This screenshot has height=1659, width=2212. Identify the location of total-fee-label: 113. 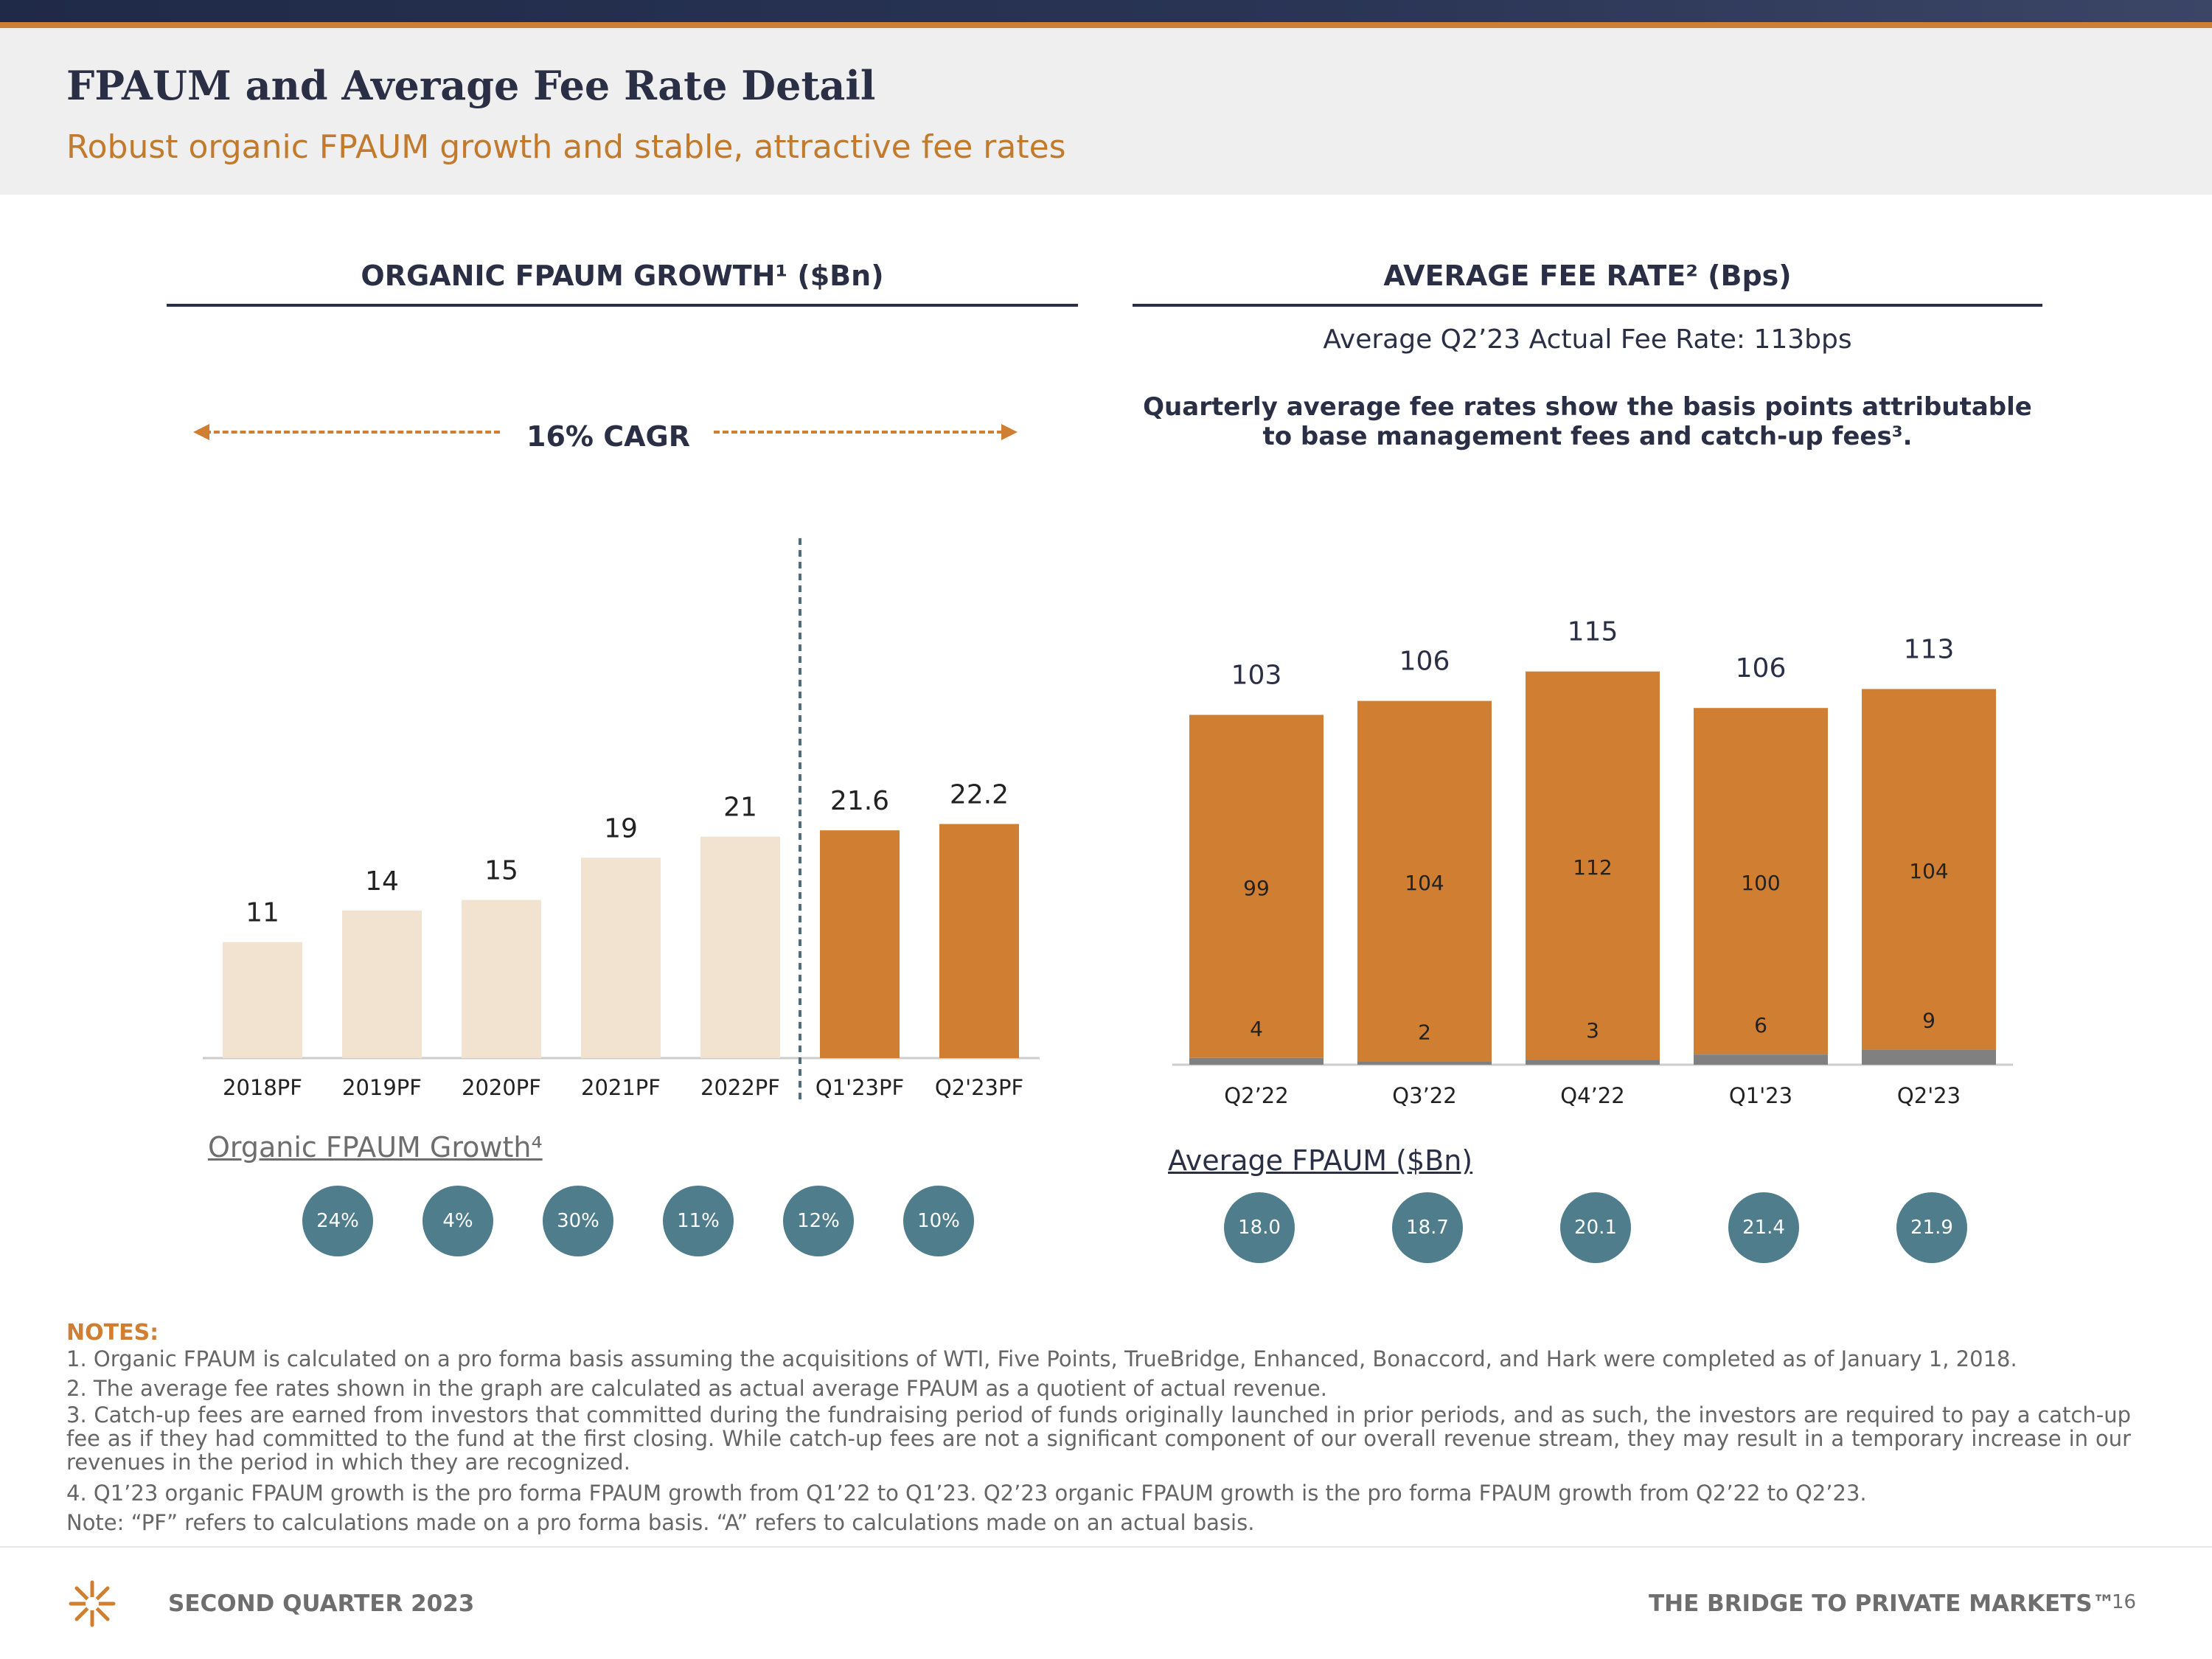
(1929, 650).